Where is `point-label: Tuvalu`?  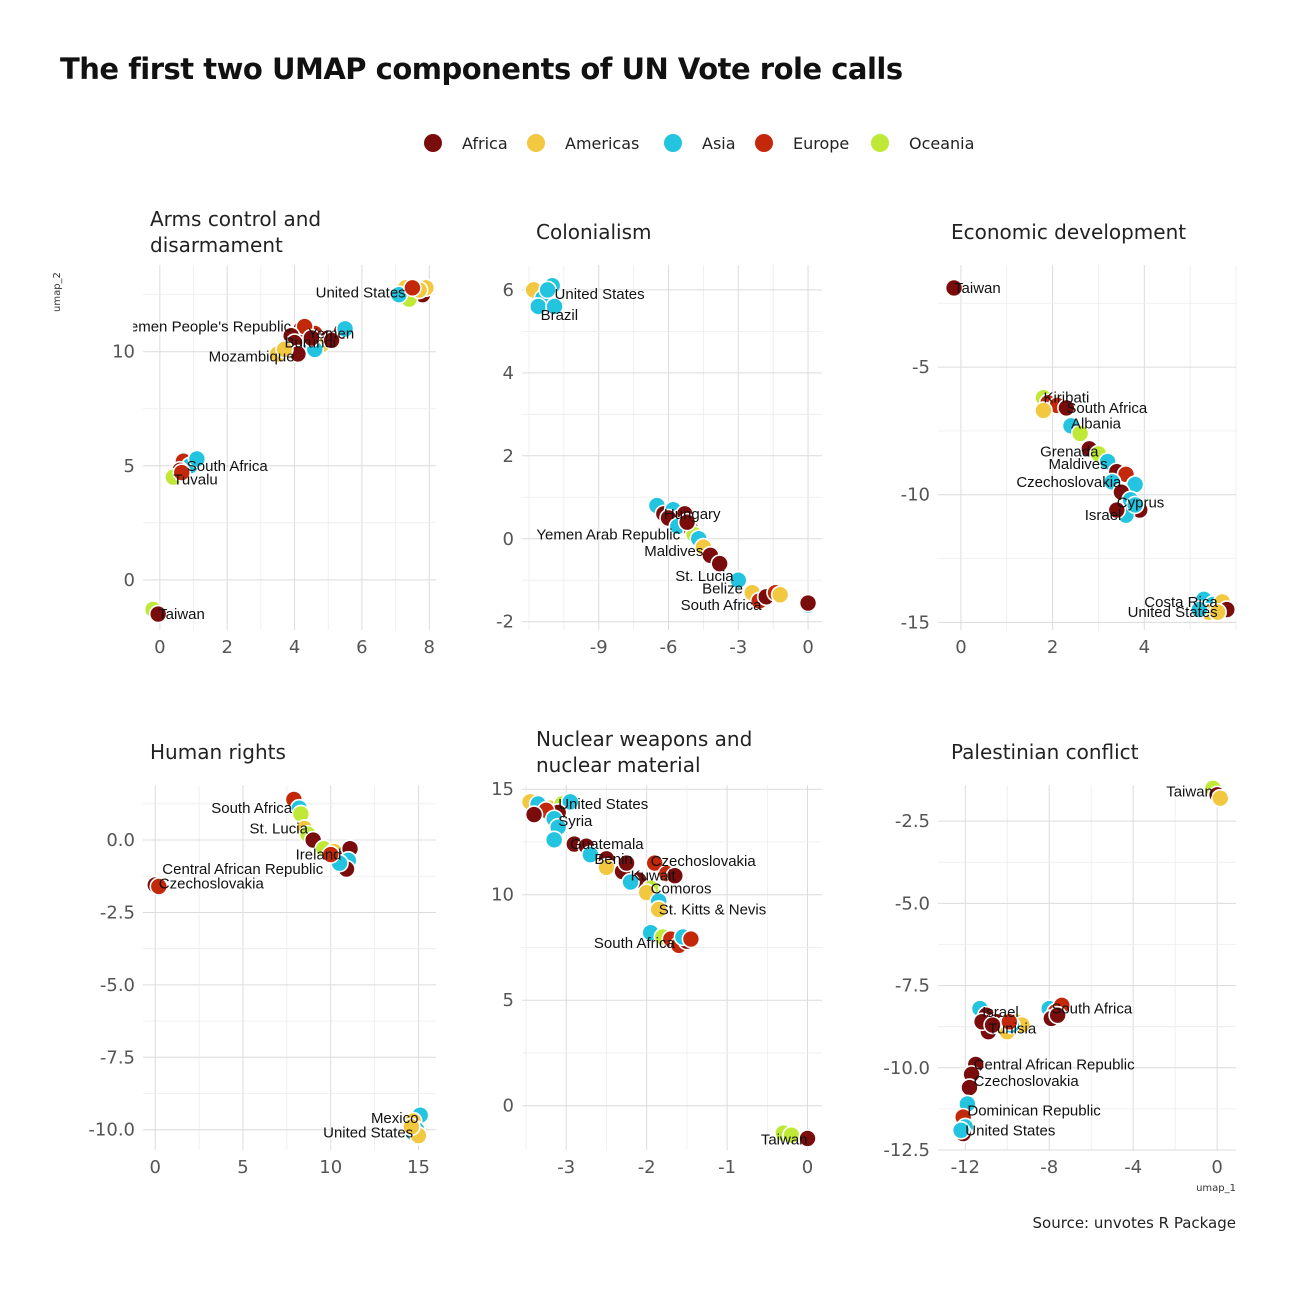 point-label: Tuvalu is located at coordinates (195, 479).